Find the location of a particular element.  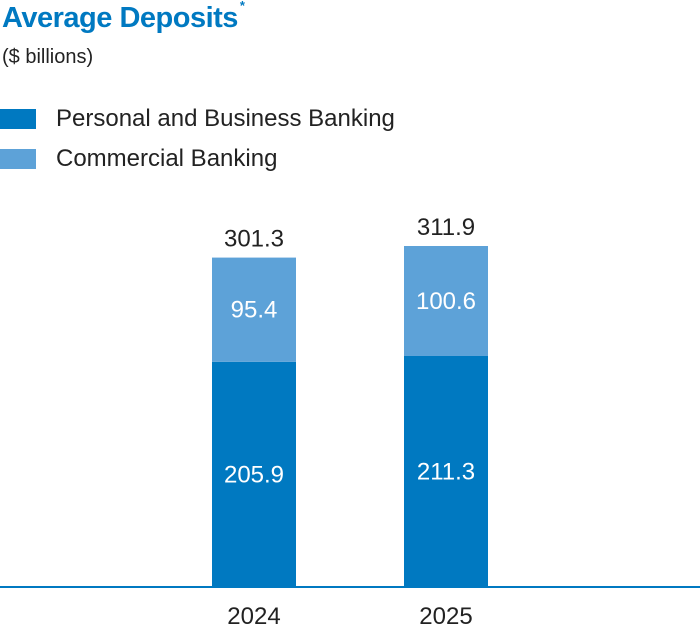

legend-label-personal-business: Personal and Business Banking is located at coordinates (225, 118).